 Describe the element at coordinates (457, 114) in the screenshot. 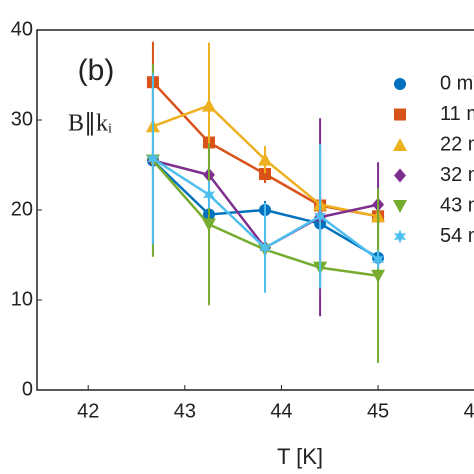

I see `legend-label: 11 mT` at that location.